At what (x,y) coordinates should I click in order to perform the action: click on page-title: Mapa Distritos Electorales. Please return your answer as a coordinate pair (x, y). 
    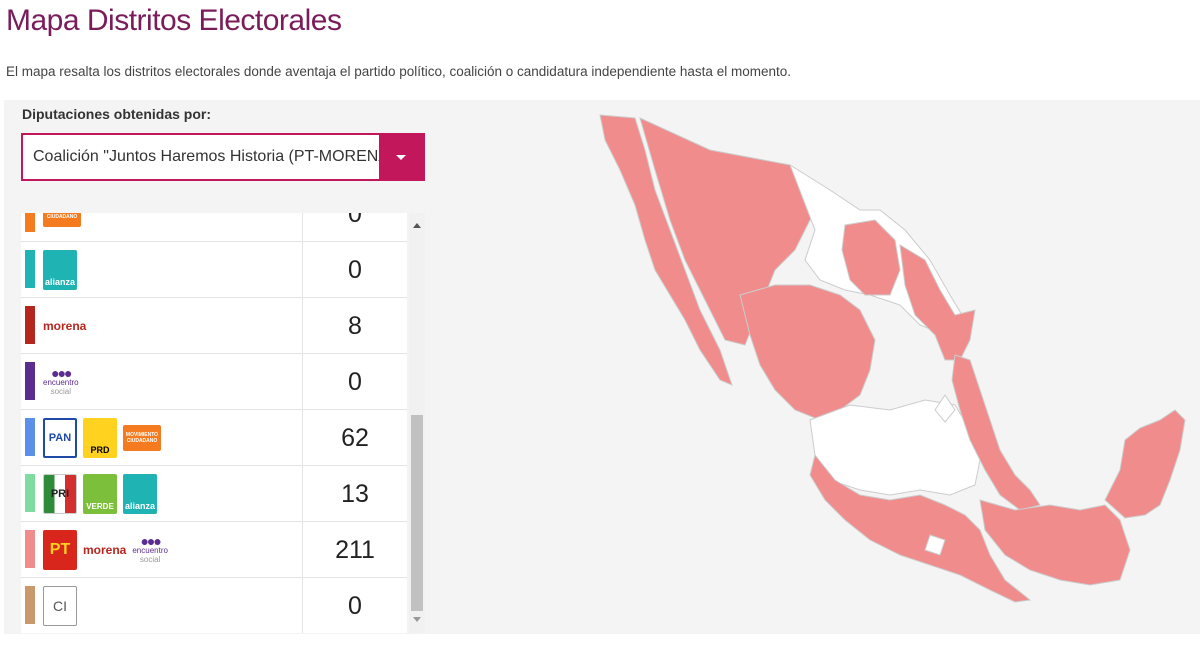
    Looking at the image, I should click on (174, 20).